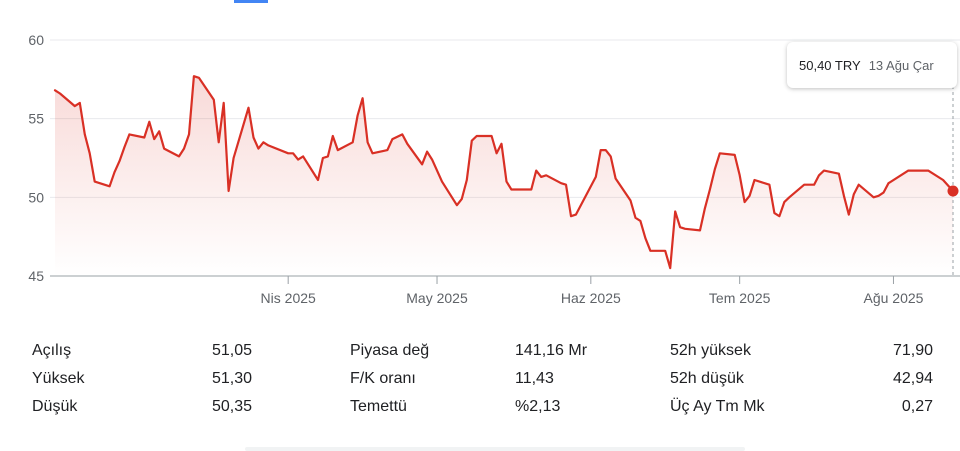 This screenshot has width=960, height=451. What do you see at coordinates (917, 406) in the screenshot?
I see `stat-value-3m-avg-volume: 0,27` at bounding box center [917, 406].